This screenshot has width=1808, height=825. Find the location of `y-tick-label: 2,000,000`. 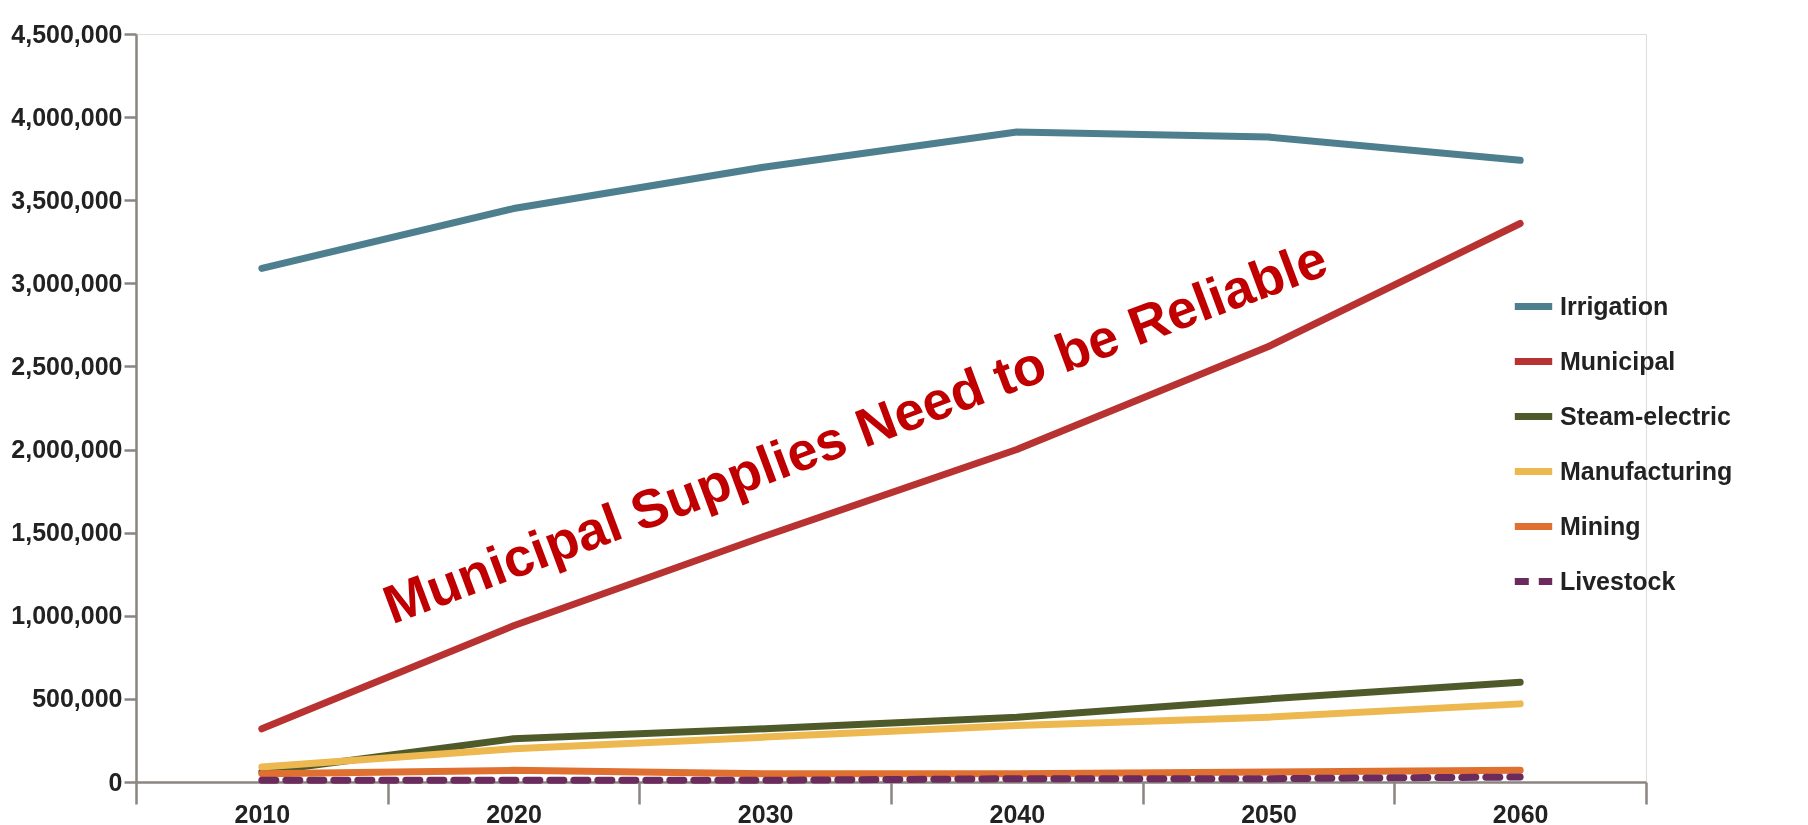

y-tick-label: 2,000,000 is located at coordinates (67, 449).